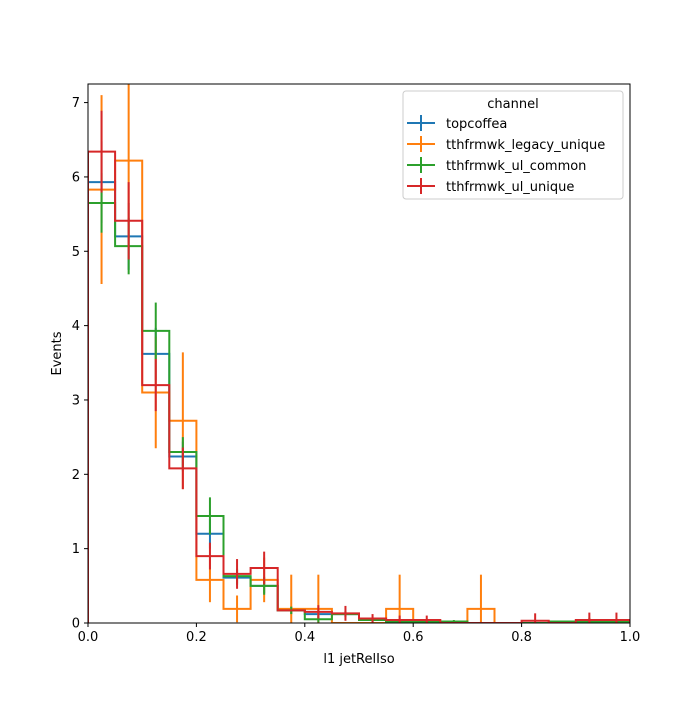  I want to click on y-tick-label: 7, so click(76, 103).